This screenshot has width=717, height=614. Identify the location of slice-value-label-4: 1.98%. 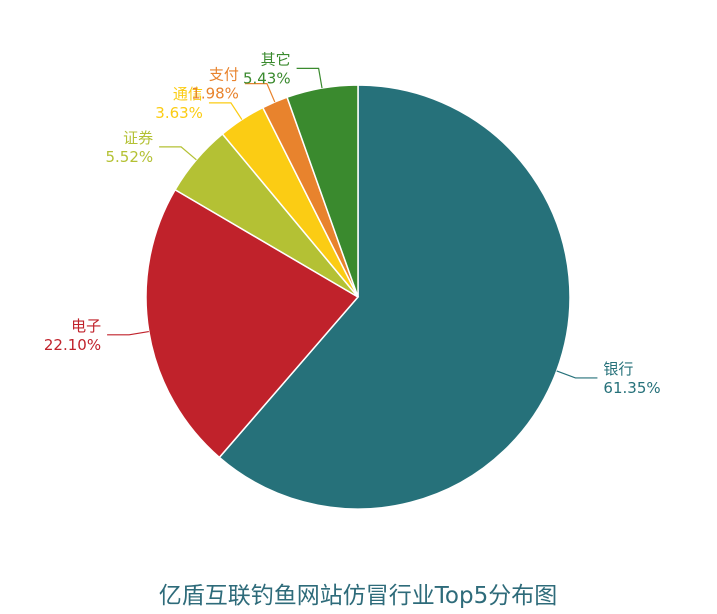
(215, 94).